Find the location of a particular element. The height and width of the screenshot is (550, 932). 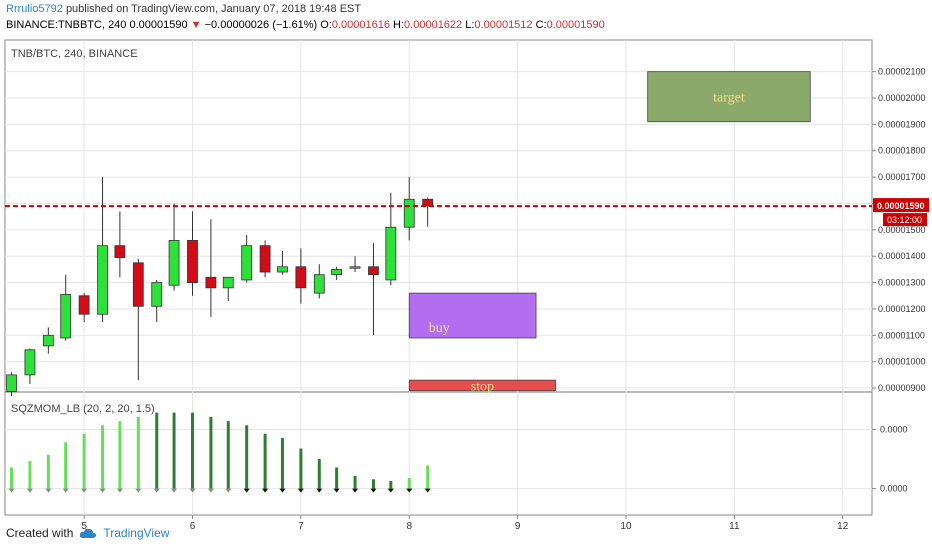

indicator-title: SQZMOM_LB (20, 2, 20, 1.5) is located at coordinates (83, 409).